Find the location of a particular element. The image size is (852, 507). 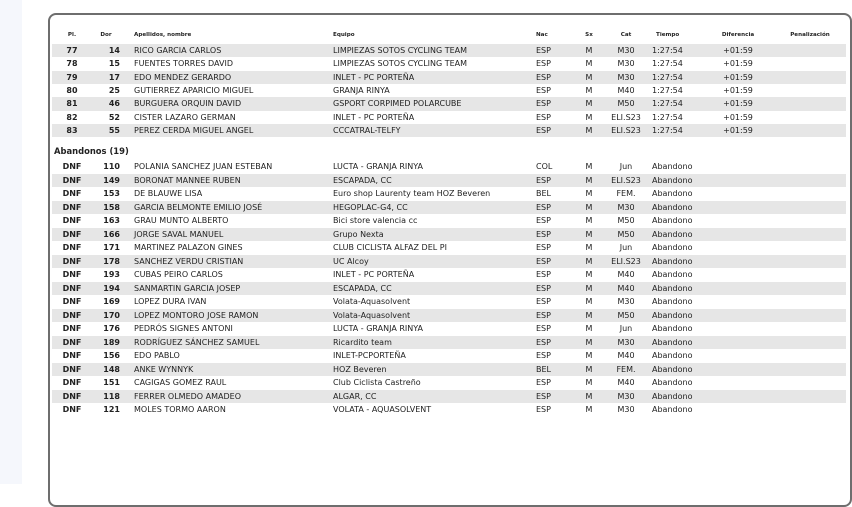

cell-dor: 14 is located at coordinates (114, 50).